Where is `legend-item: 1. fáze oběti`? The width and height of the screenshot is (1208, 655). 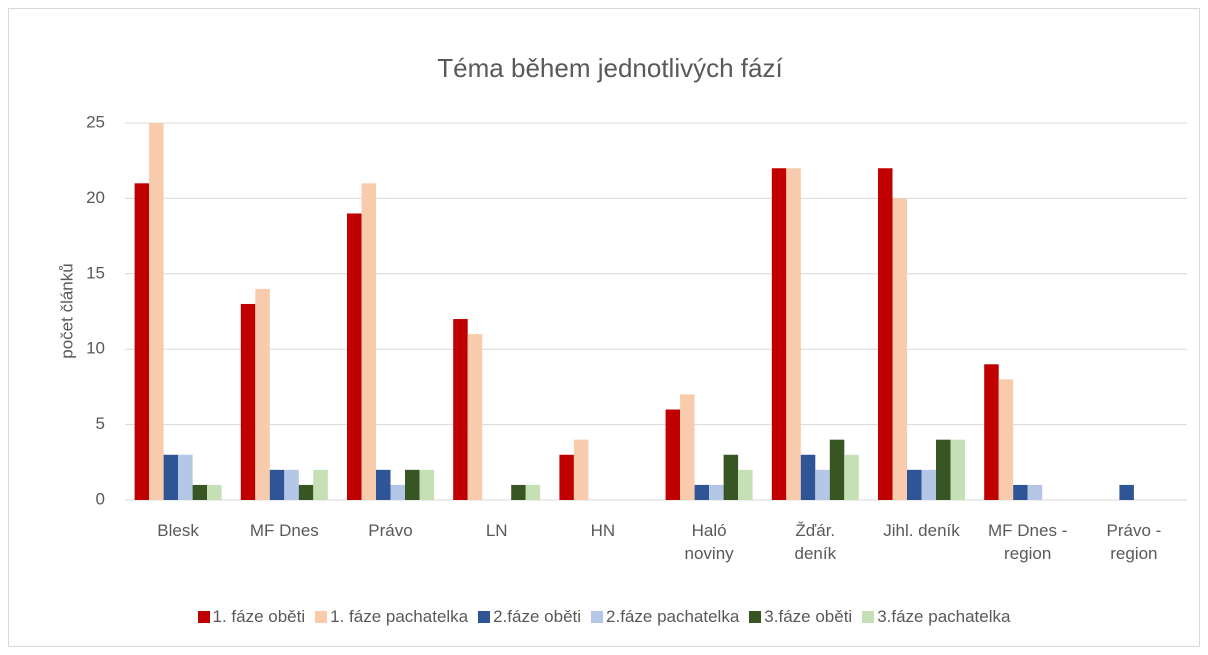
legend-item: 1. fáze oběti is located at coordinates (251, 617).